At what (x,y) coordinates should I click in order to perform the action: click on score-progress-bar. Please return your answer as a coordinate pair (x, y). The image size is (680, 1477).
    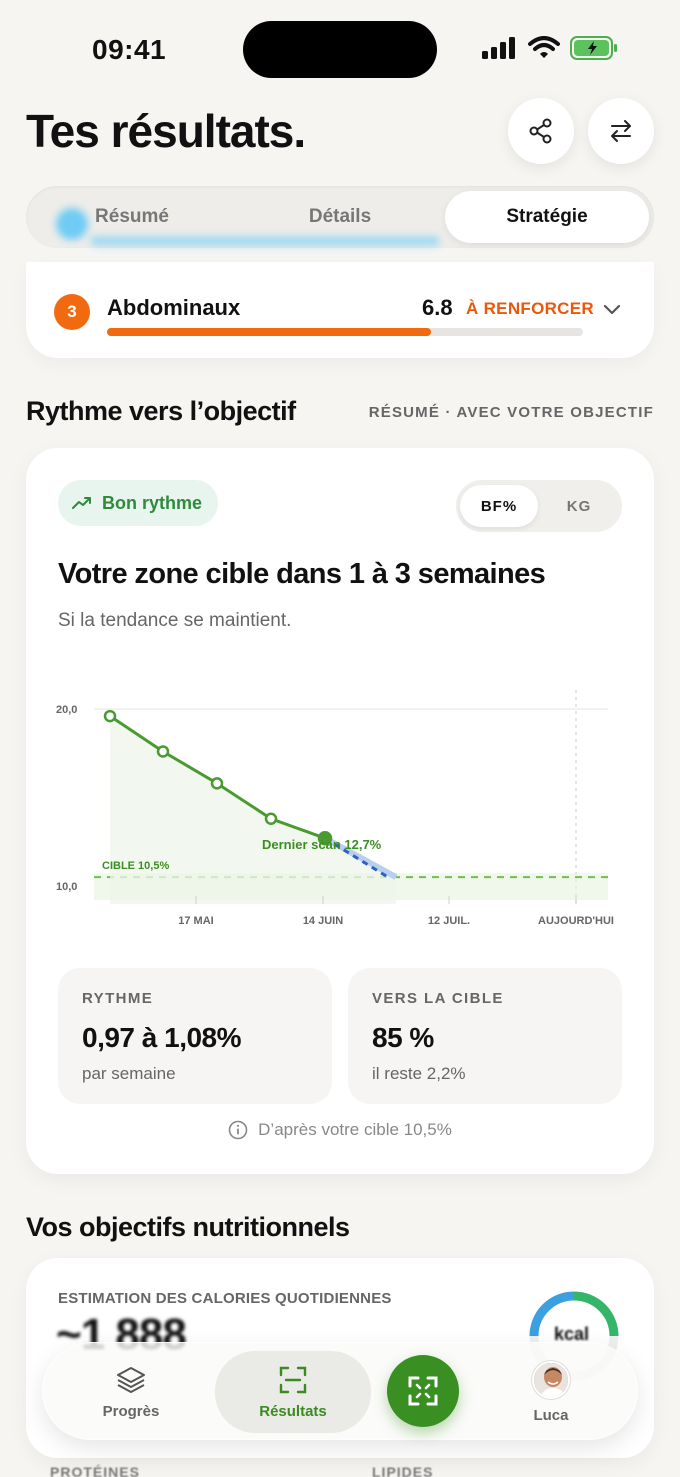
    Looking at the image, I should click on (345, 332).